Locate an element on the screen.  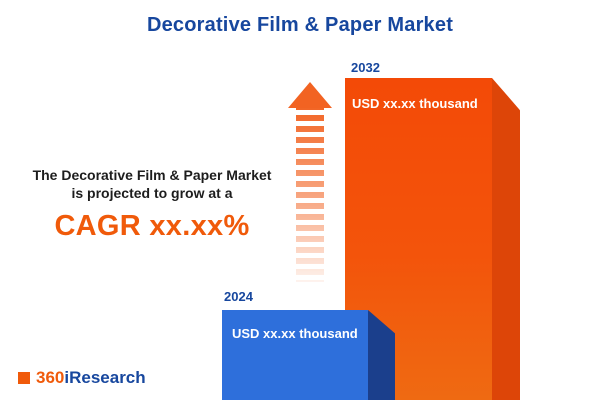
year-label-2032: 2032 is located at coordinates (365, 67).